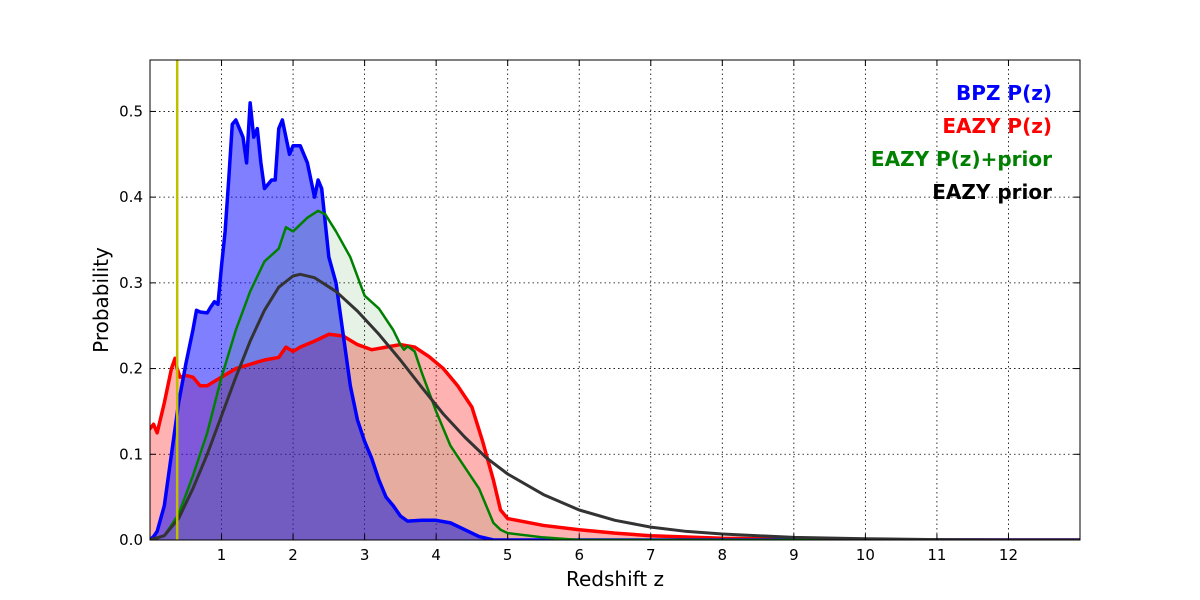  What do you see at coordinates (992, 192) in the screenshot?
I see `legend-entry-eazy-prior: EAZY prior` at bounding box center [992, 192].